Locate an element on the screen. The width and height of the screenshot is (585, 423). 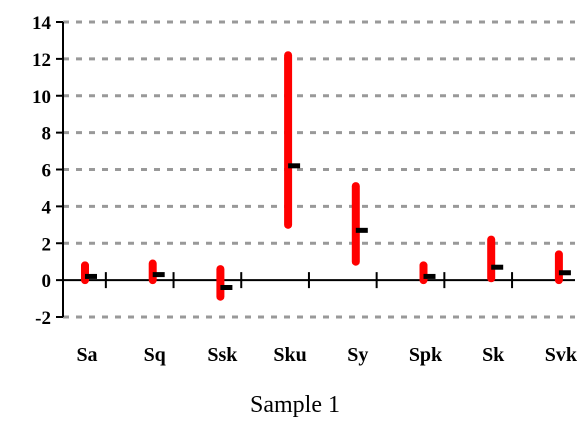
value-marker-sa is located at coordinates (91, 276).